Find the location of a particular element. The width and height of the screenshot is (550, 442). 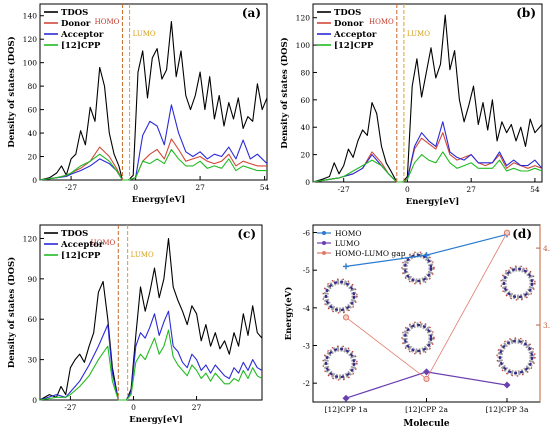

y-tick-label: 40 is located at coordinates (305, 127).